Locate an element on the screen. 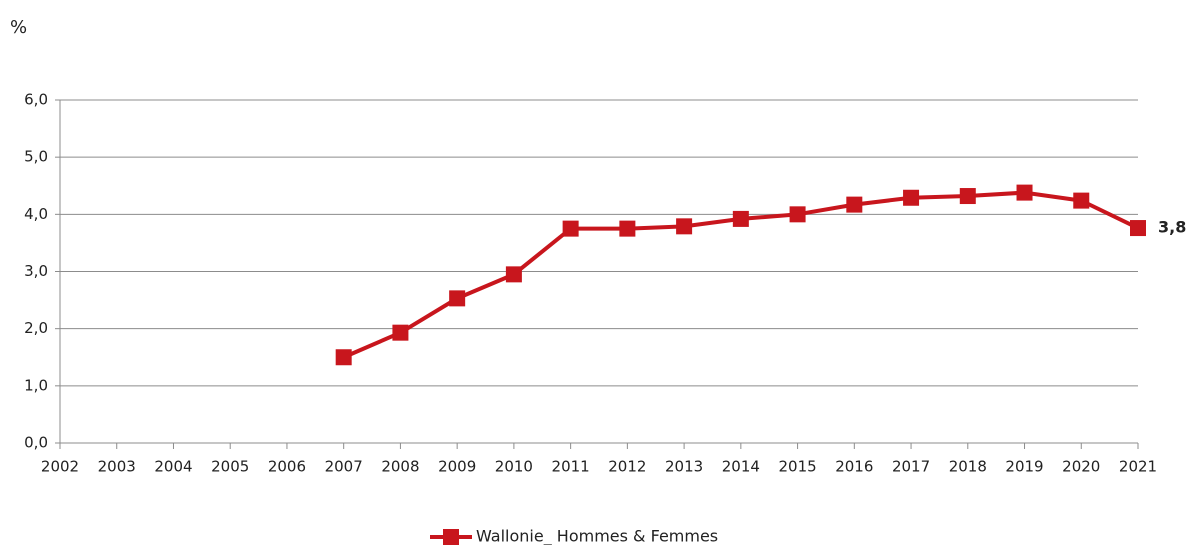 The width and height of the screenshot is (1189, 545). x-tick-label: 2013 is located at coordinates (684, 467).